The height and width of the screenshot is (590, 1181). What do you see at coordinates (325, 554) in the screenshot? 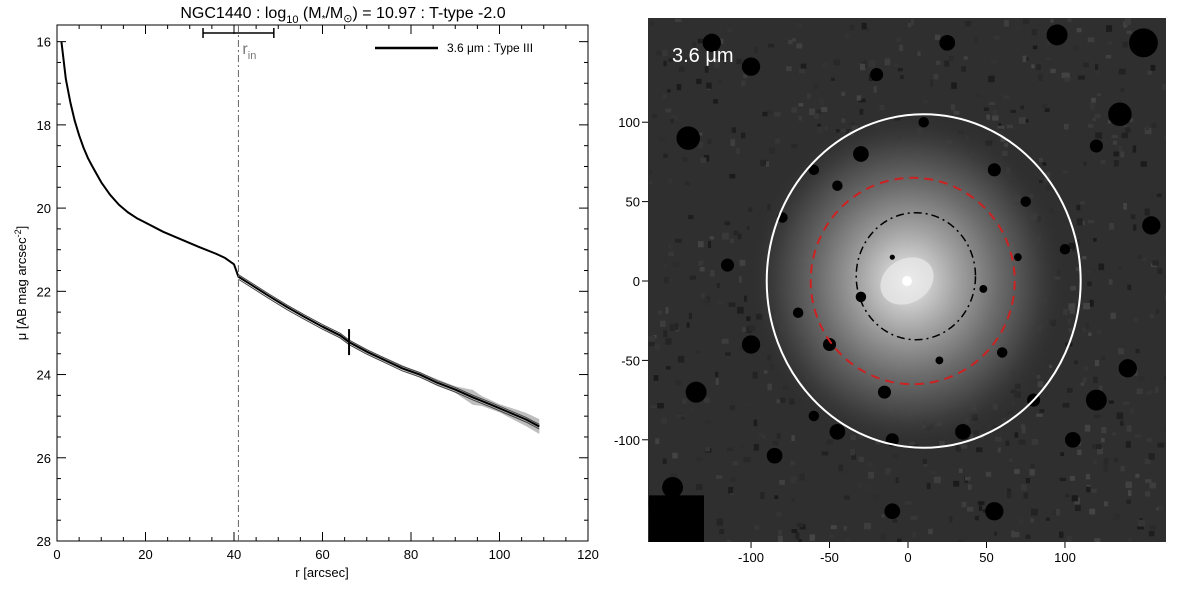
I see `x-tick-labels: 0 20 40 60 80 100 120` at bounding box center [325, 554].